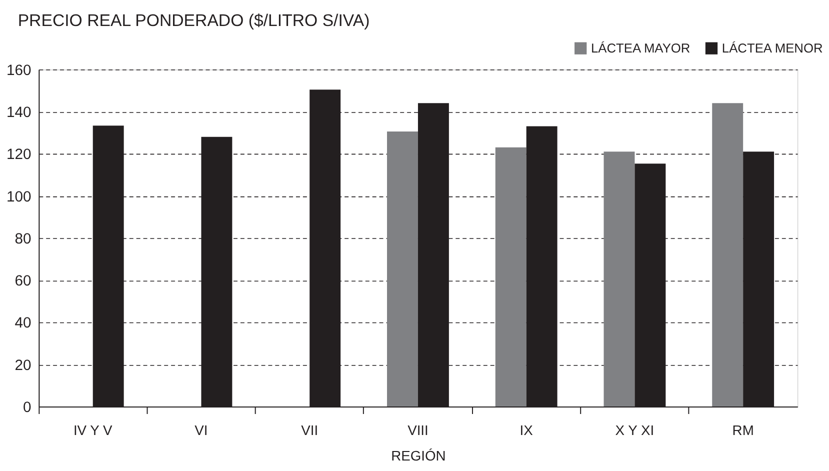 The image size is (829, 471). What do you see at coordinates (743, 430) in the screenshot?
I see `x-tick-label: RM` at bounding box center [743, 430].